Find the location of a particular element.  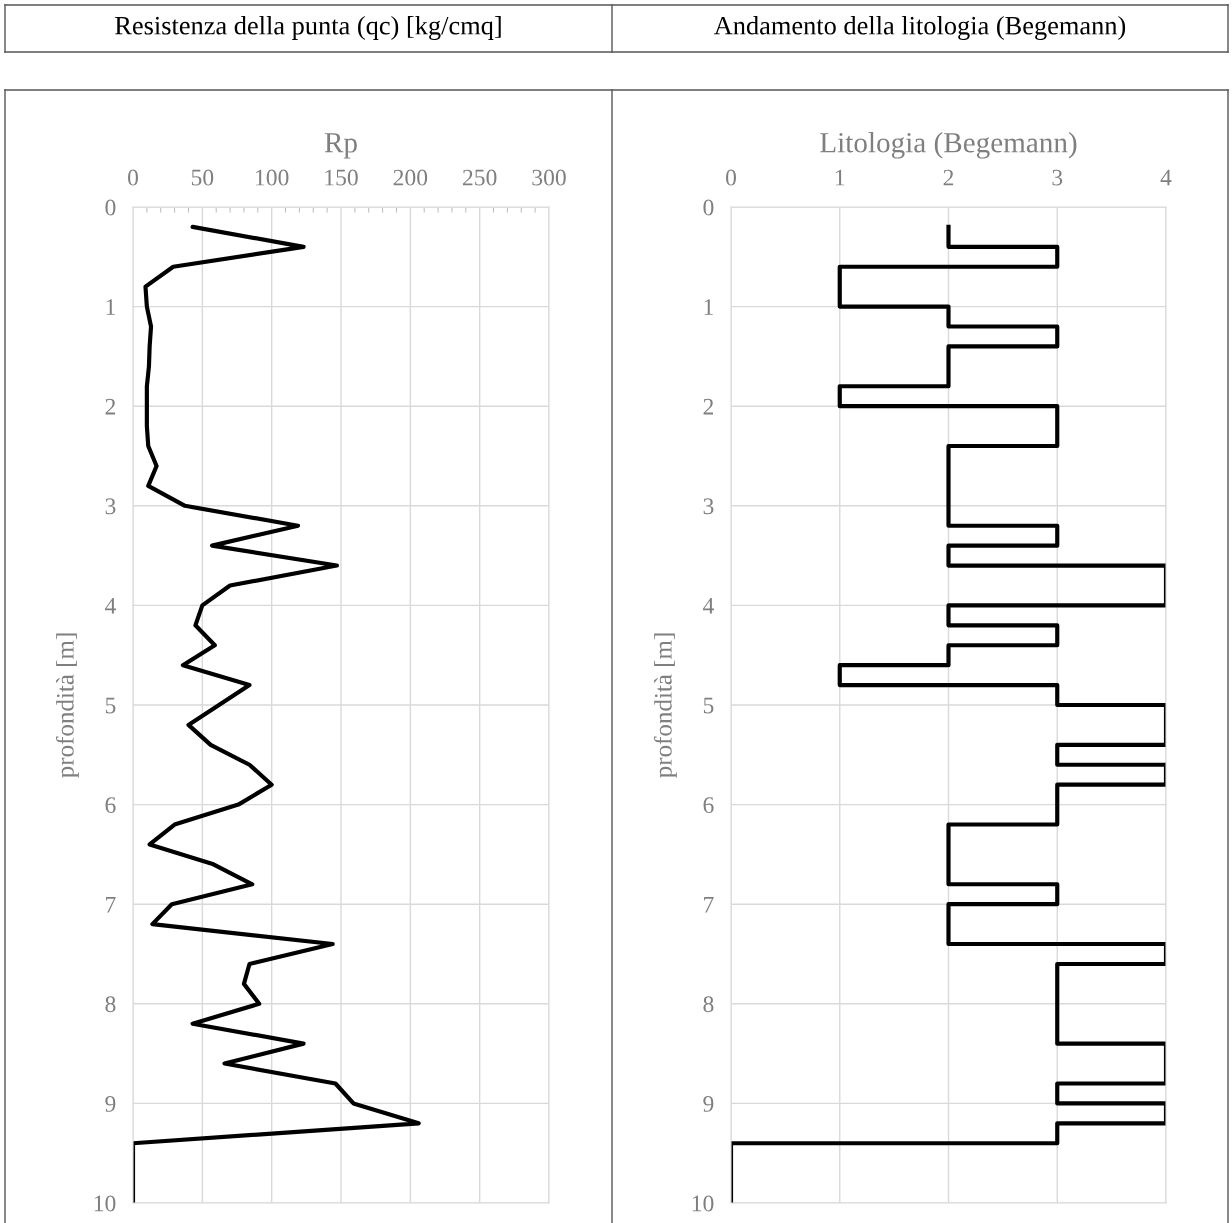

x-tick-label: 2 is located at coordinates (948, 177).